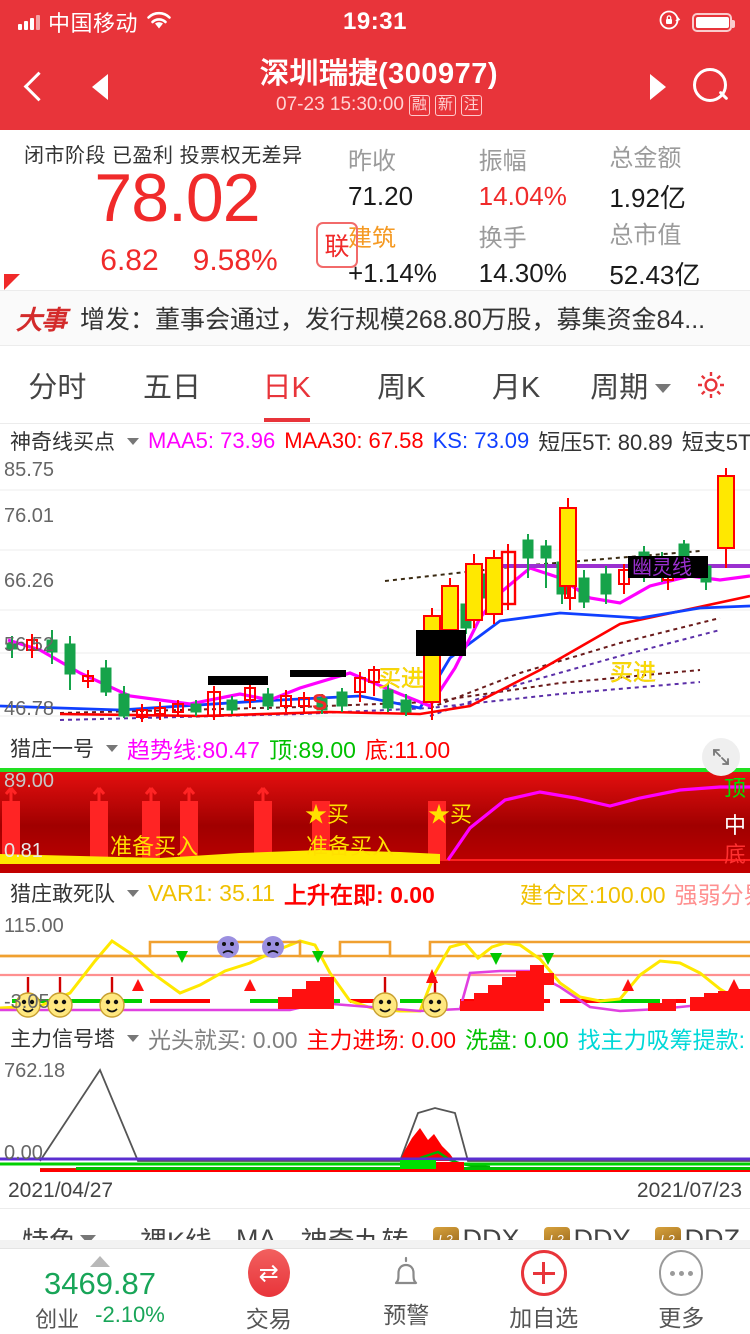 This screenshot has width=750, height=1334. I want to click on stat-cell-sector: 建筑 +1.14%, so click(413, 253).